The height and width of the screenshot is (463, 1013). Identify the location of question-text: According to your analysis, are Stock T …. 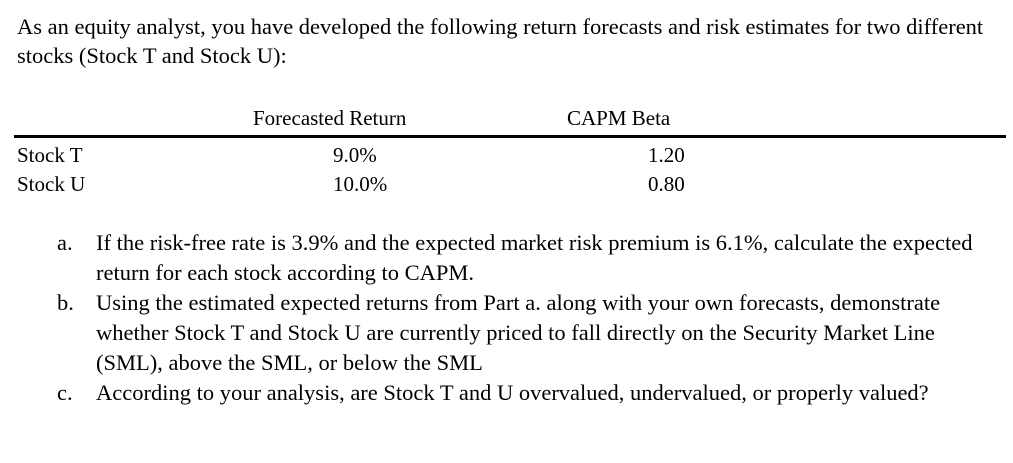
(512, 392).